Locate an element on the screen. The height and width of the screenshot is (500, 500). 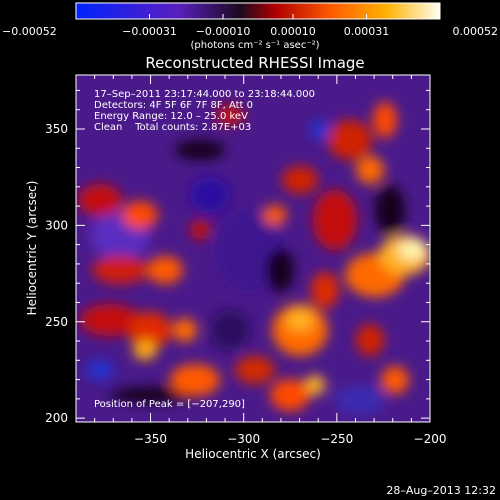
colorbar-tick-label: 0.00010 is located at coordinates (293, 31).